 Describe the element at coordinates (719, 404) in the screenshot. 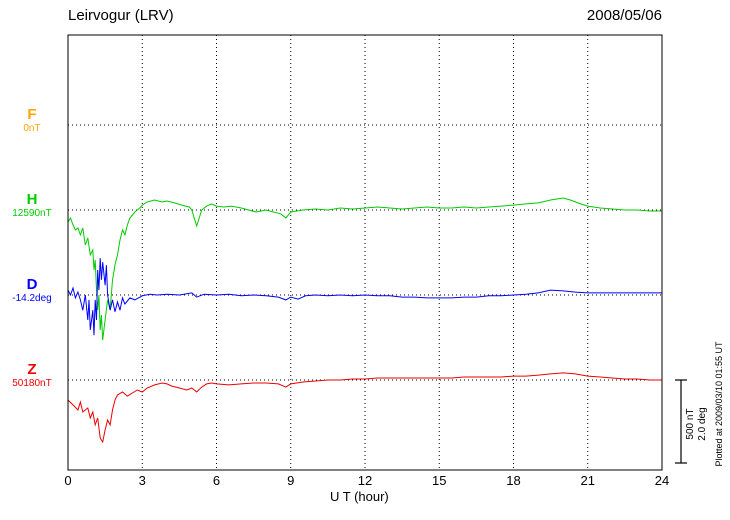

I see `plotted-at-note: Plotted at 2009/03/10 01:55 UT` at that location.